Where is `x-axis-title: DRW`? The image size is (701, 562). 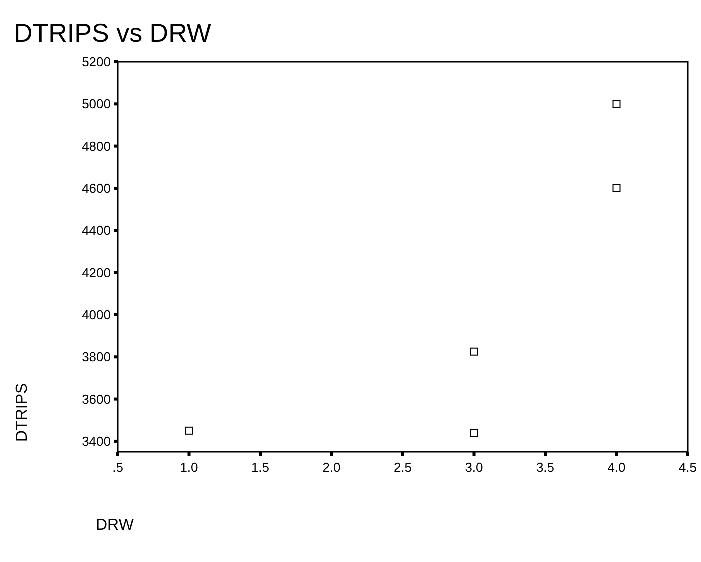
x-axis-title: DRW is located at coordinates (115, 525).